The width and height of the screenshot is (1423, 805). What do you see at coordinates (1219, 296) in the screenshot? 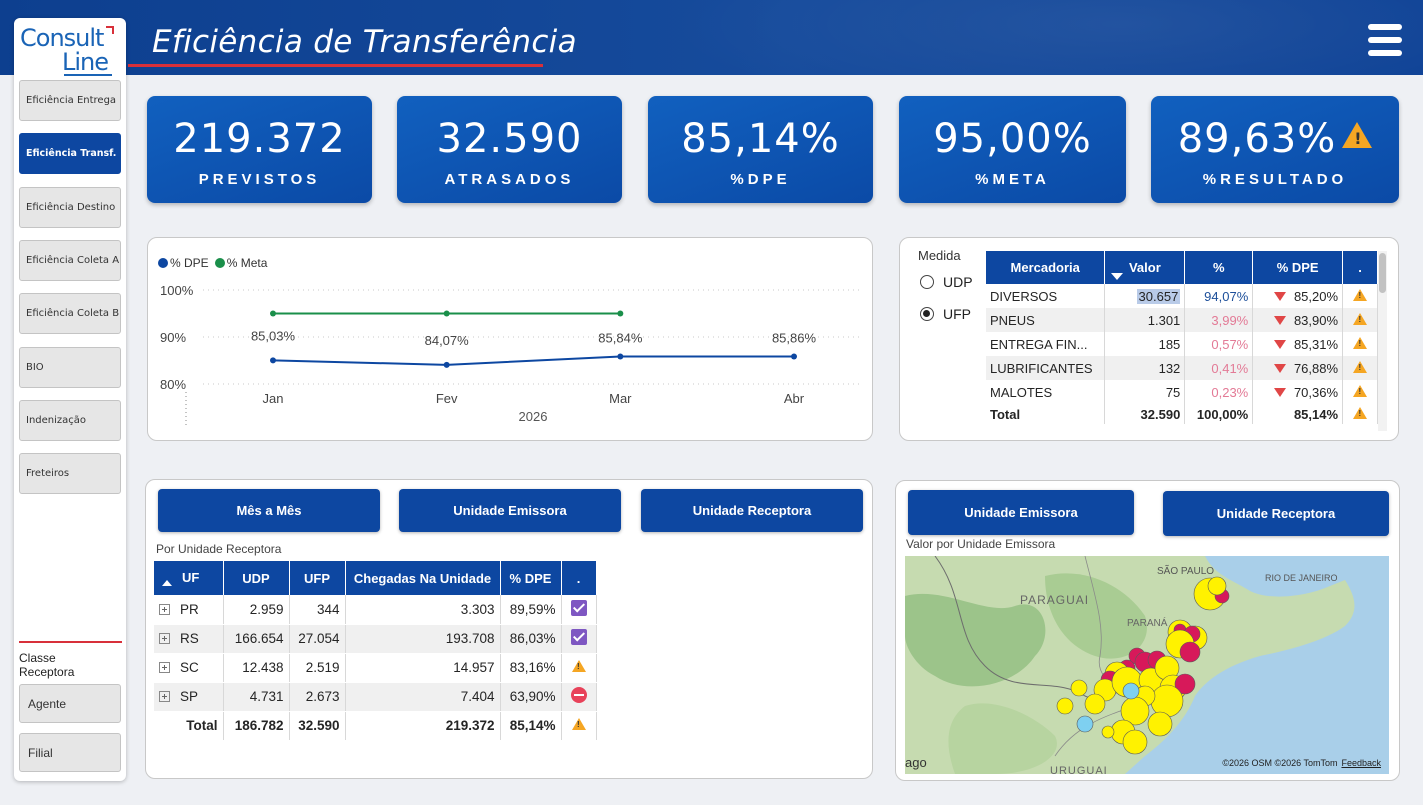
I see `cell-pct: 94,07%` at bounding box center [1219, 296].